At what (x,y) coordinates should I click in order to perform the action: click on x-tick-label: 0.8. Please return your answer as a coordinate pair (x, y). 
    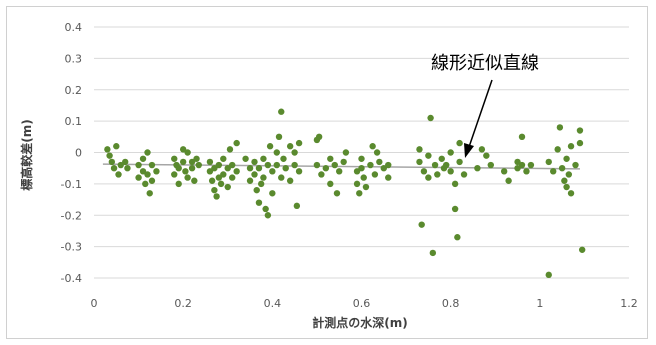
    Looking at the image, I should click on (451, 303).